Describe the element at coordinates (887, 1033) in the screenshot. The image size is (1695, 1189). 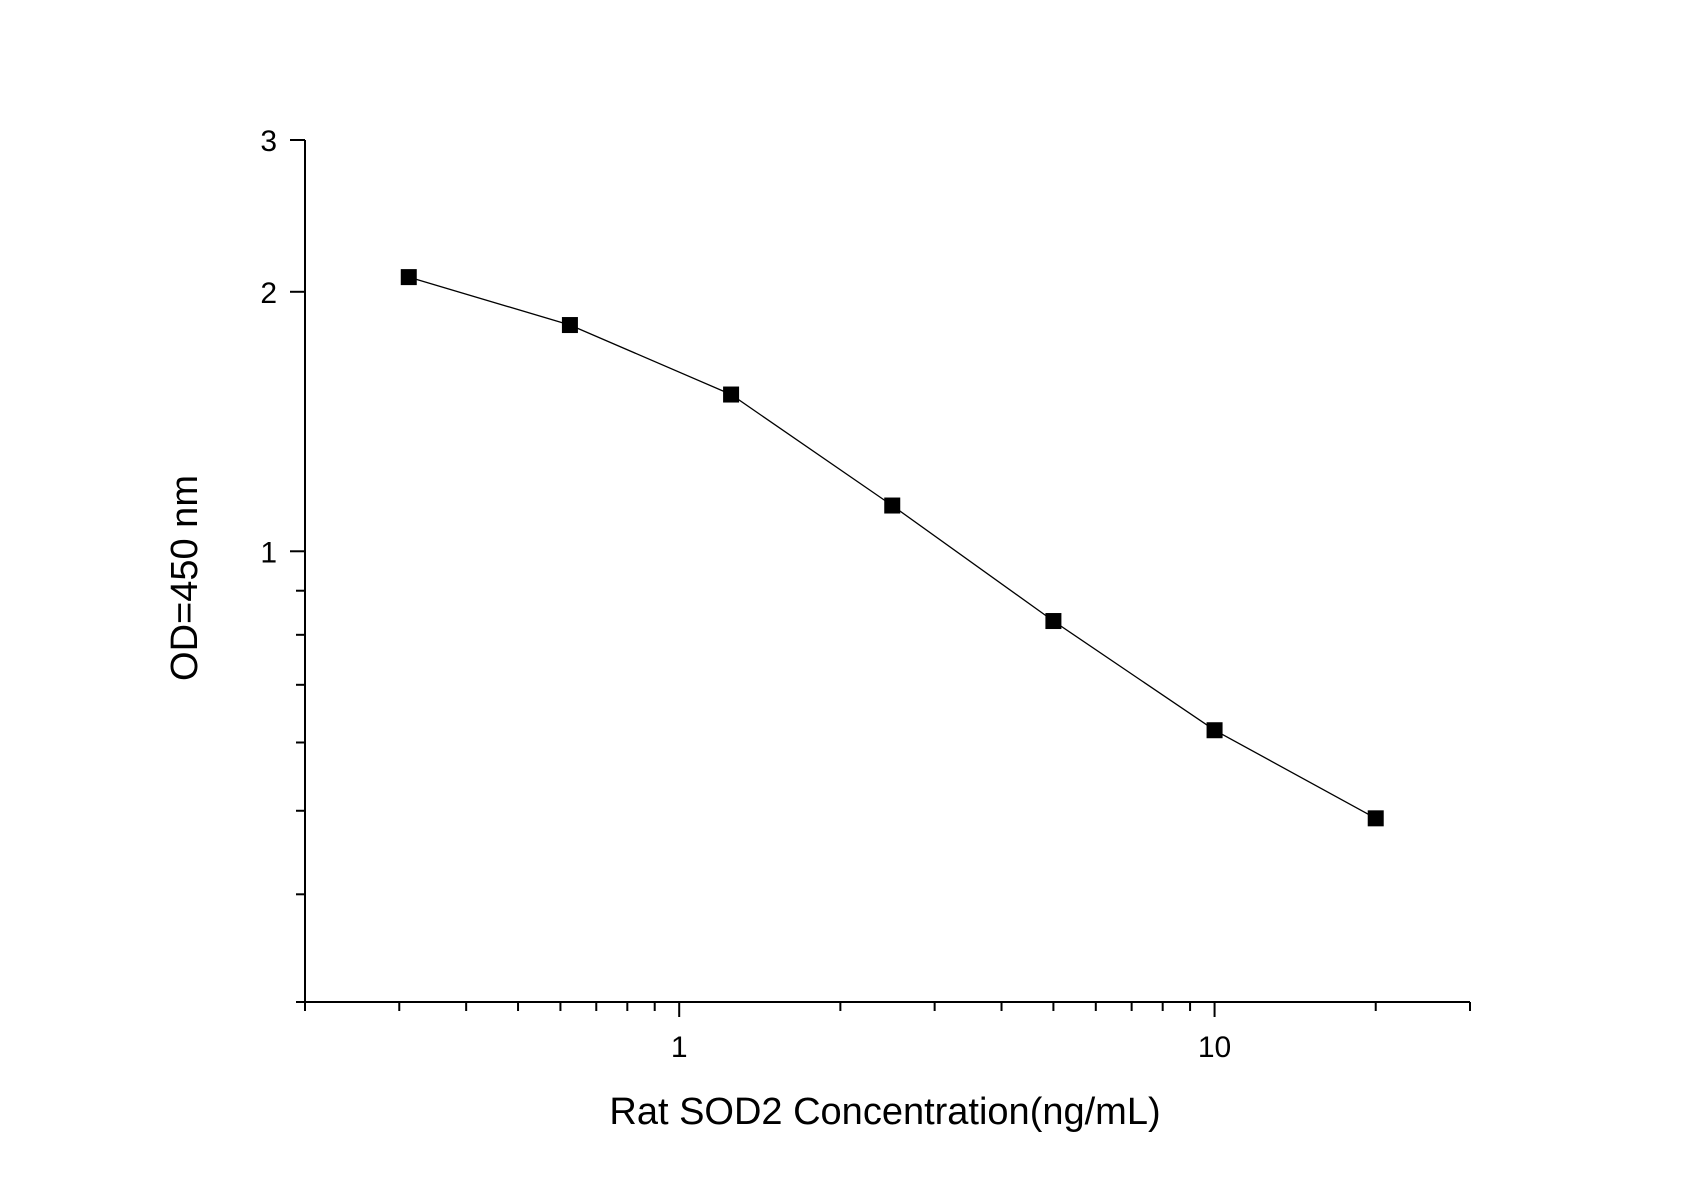
I see `x-axis-ticks: 1 10` at that location.